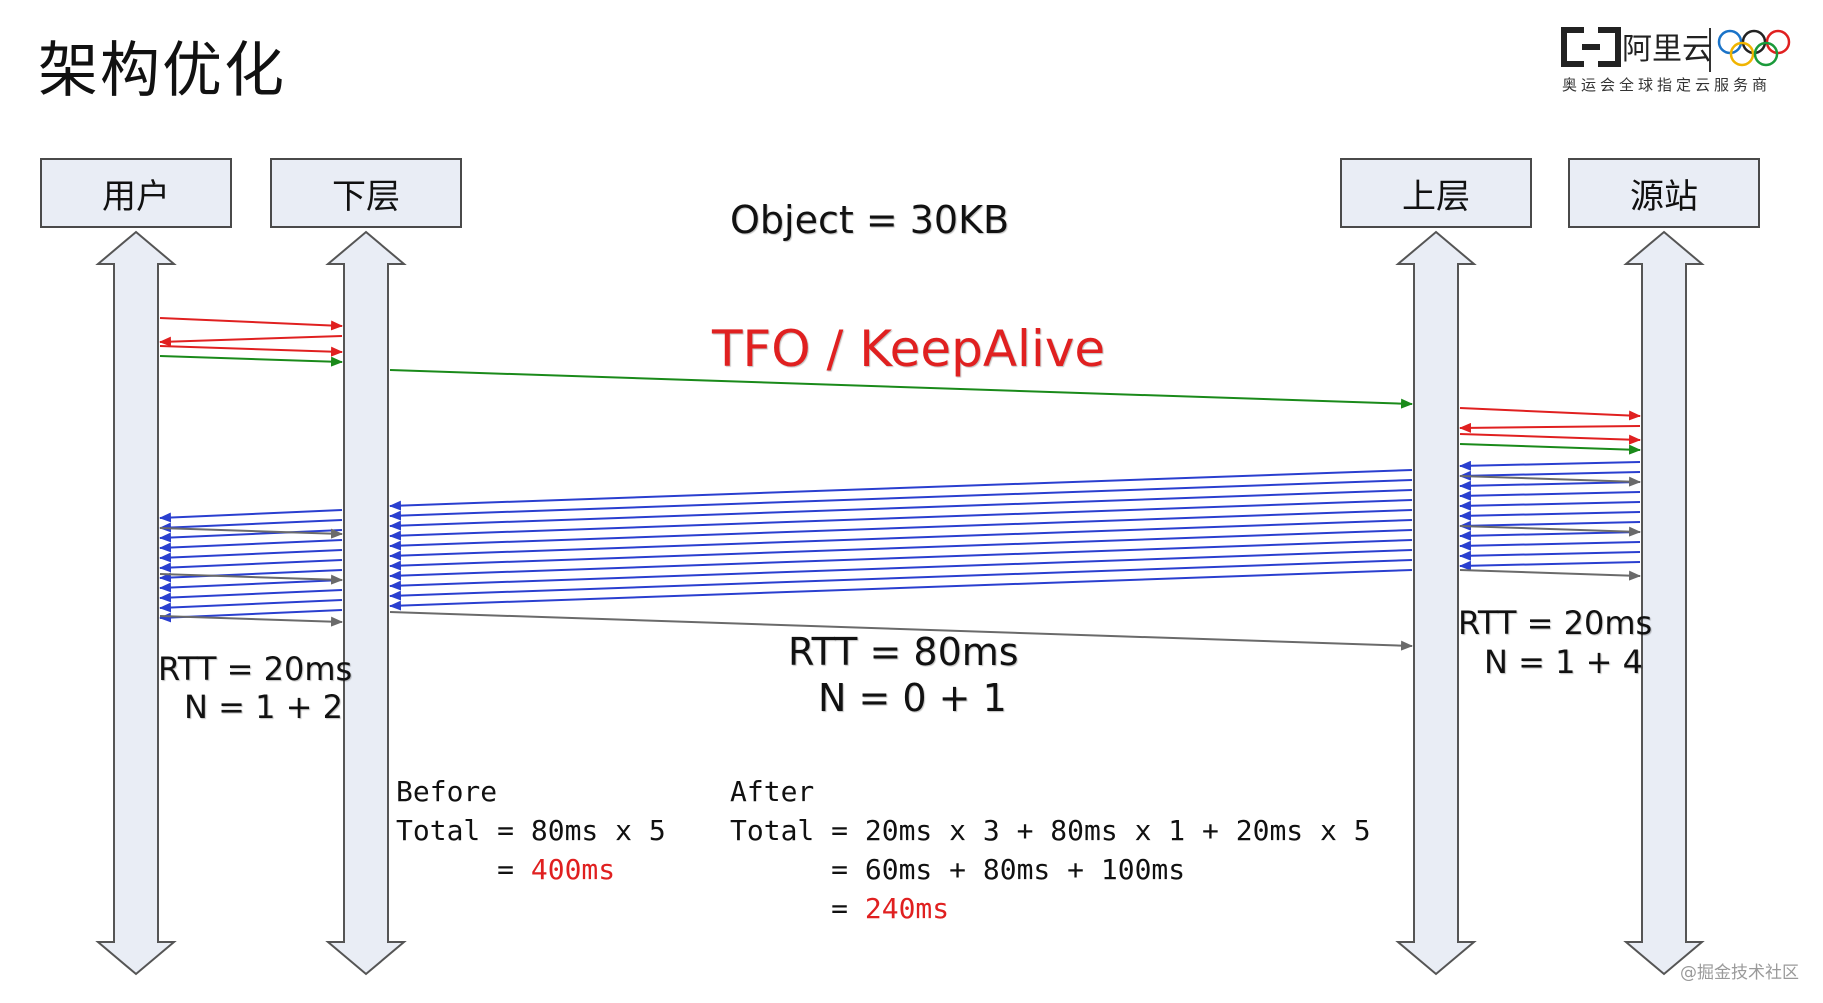  Describe the element at coordinates (463, 869) in the screenshot. I see `before-result-prefix: =` at that location.